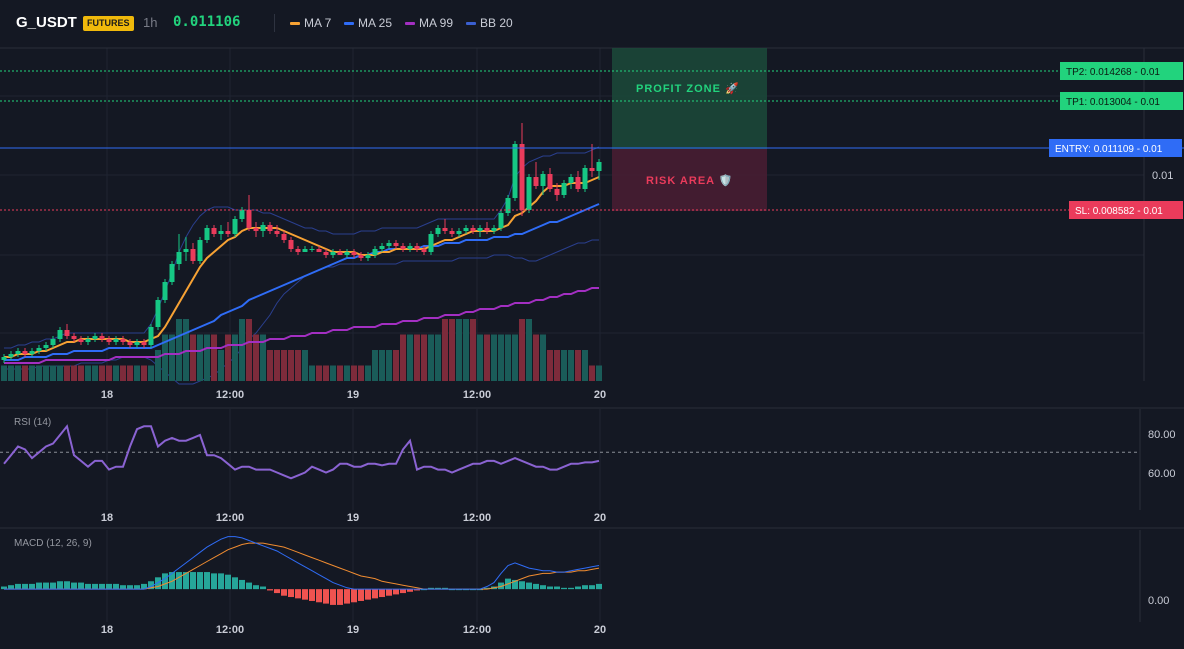  Describe the element at coordinates (1121, 71) in the screenshot. I see `tp2-tag` at that location.